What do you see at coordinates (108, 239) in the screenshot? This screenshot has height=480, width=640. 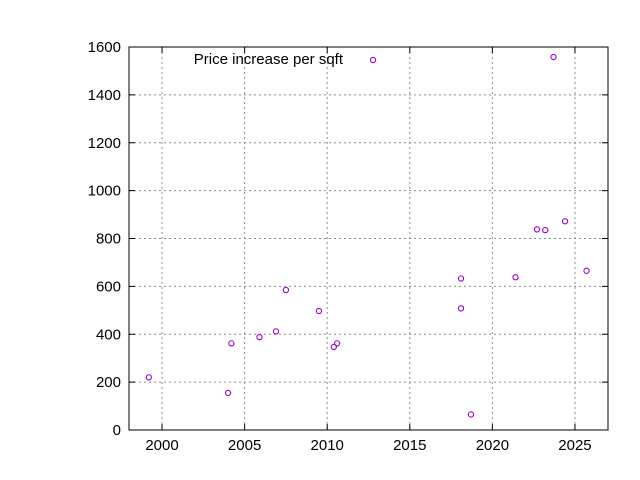 I see `y-tick-label: 800` at bounding box center [108, 239].